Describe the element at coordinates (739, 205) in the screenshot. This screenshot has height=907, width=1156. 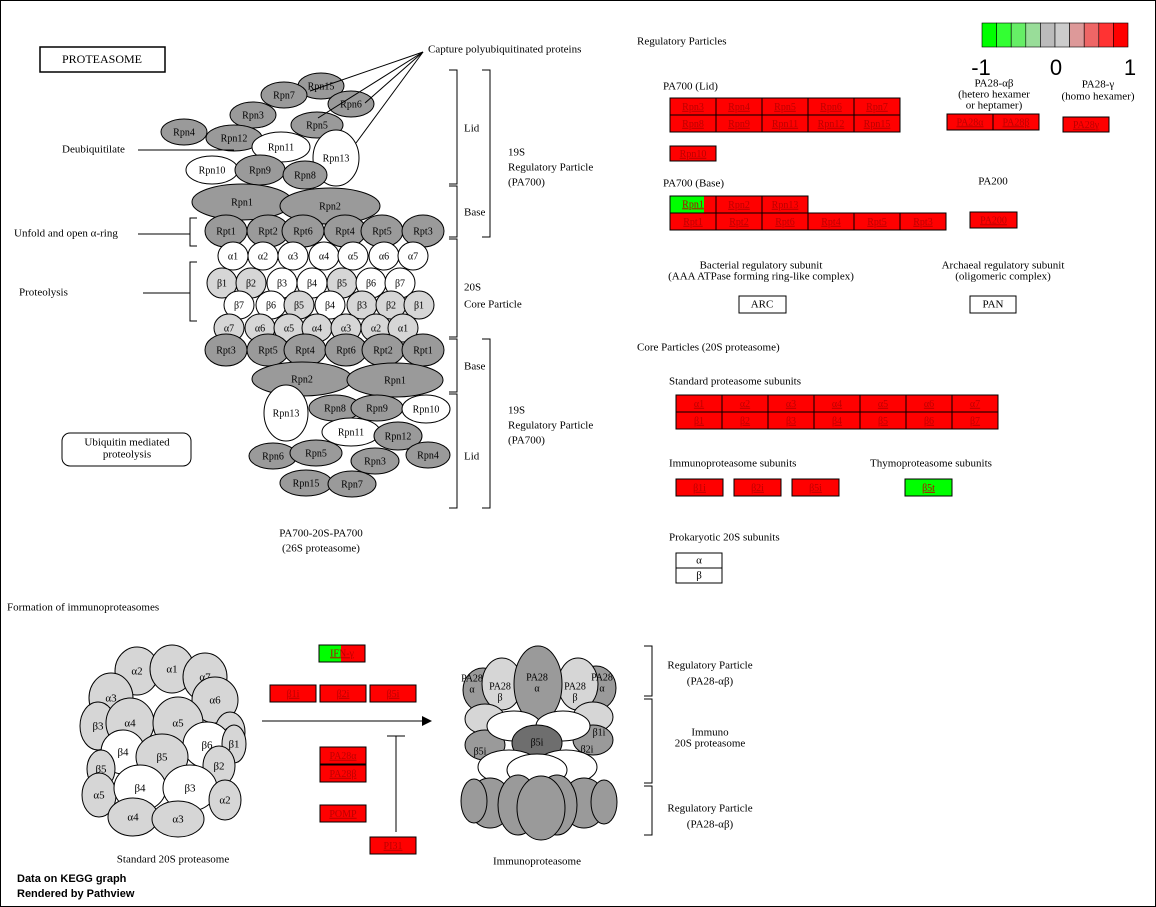
I see `pa700-base-Rpn2-label: Rpn2` at that location.